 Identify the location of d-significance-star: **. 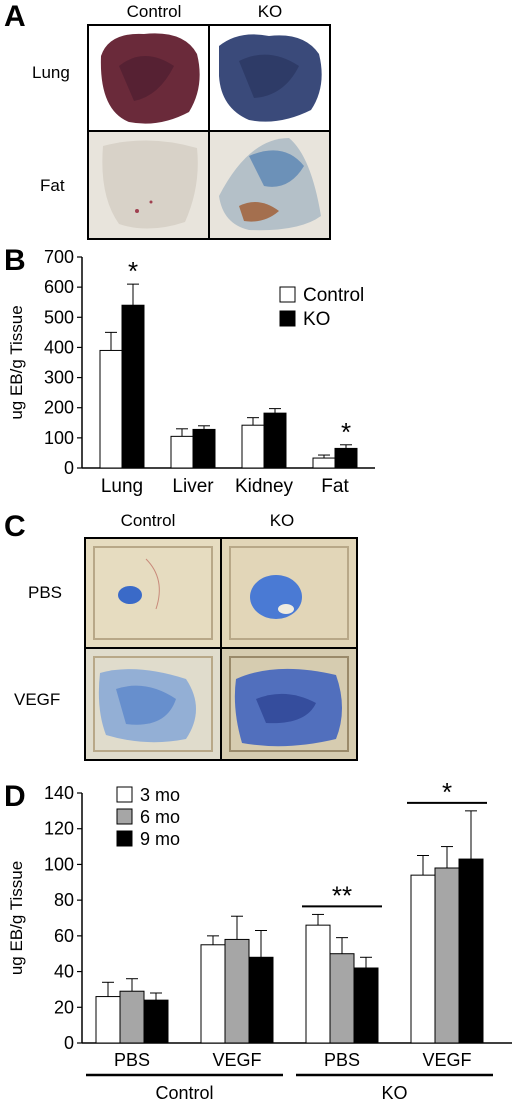
(342, 895).